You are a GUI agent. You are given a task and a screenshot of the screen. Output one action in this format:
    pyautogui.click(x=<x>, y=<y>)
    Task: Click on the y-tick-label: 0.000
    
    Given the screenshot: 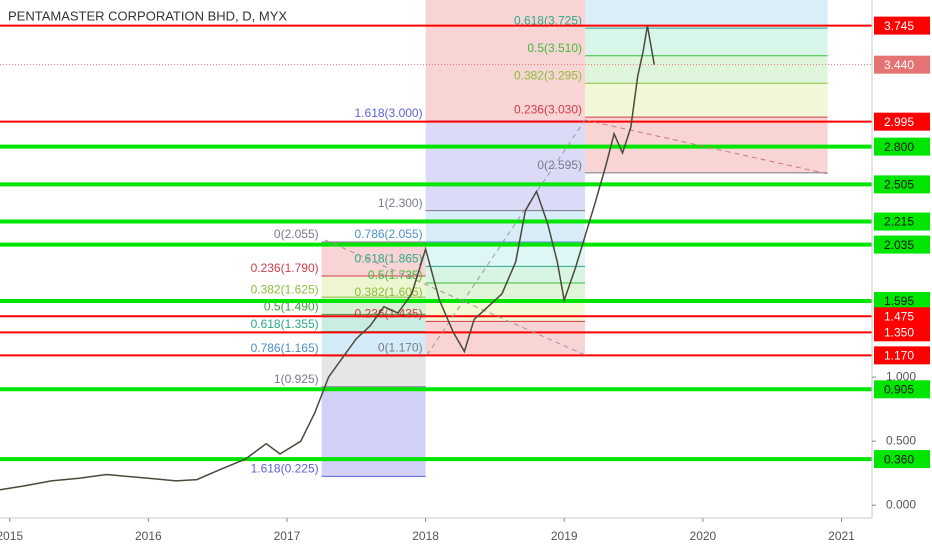 What is the action you would take?
    pyautogui.click(x=901, y=504)
    